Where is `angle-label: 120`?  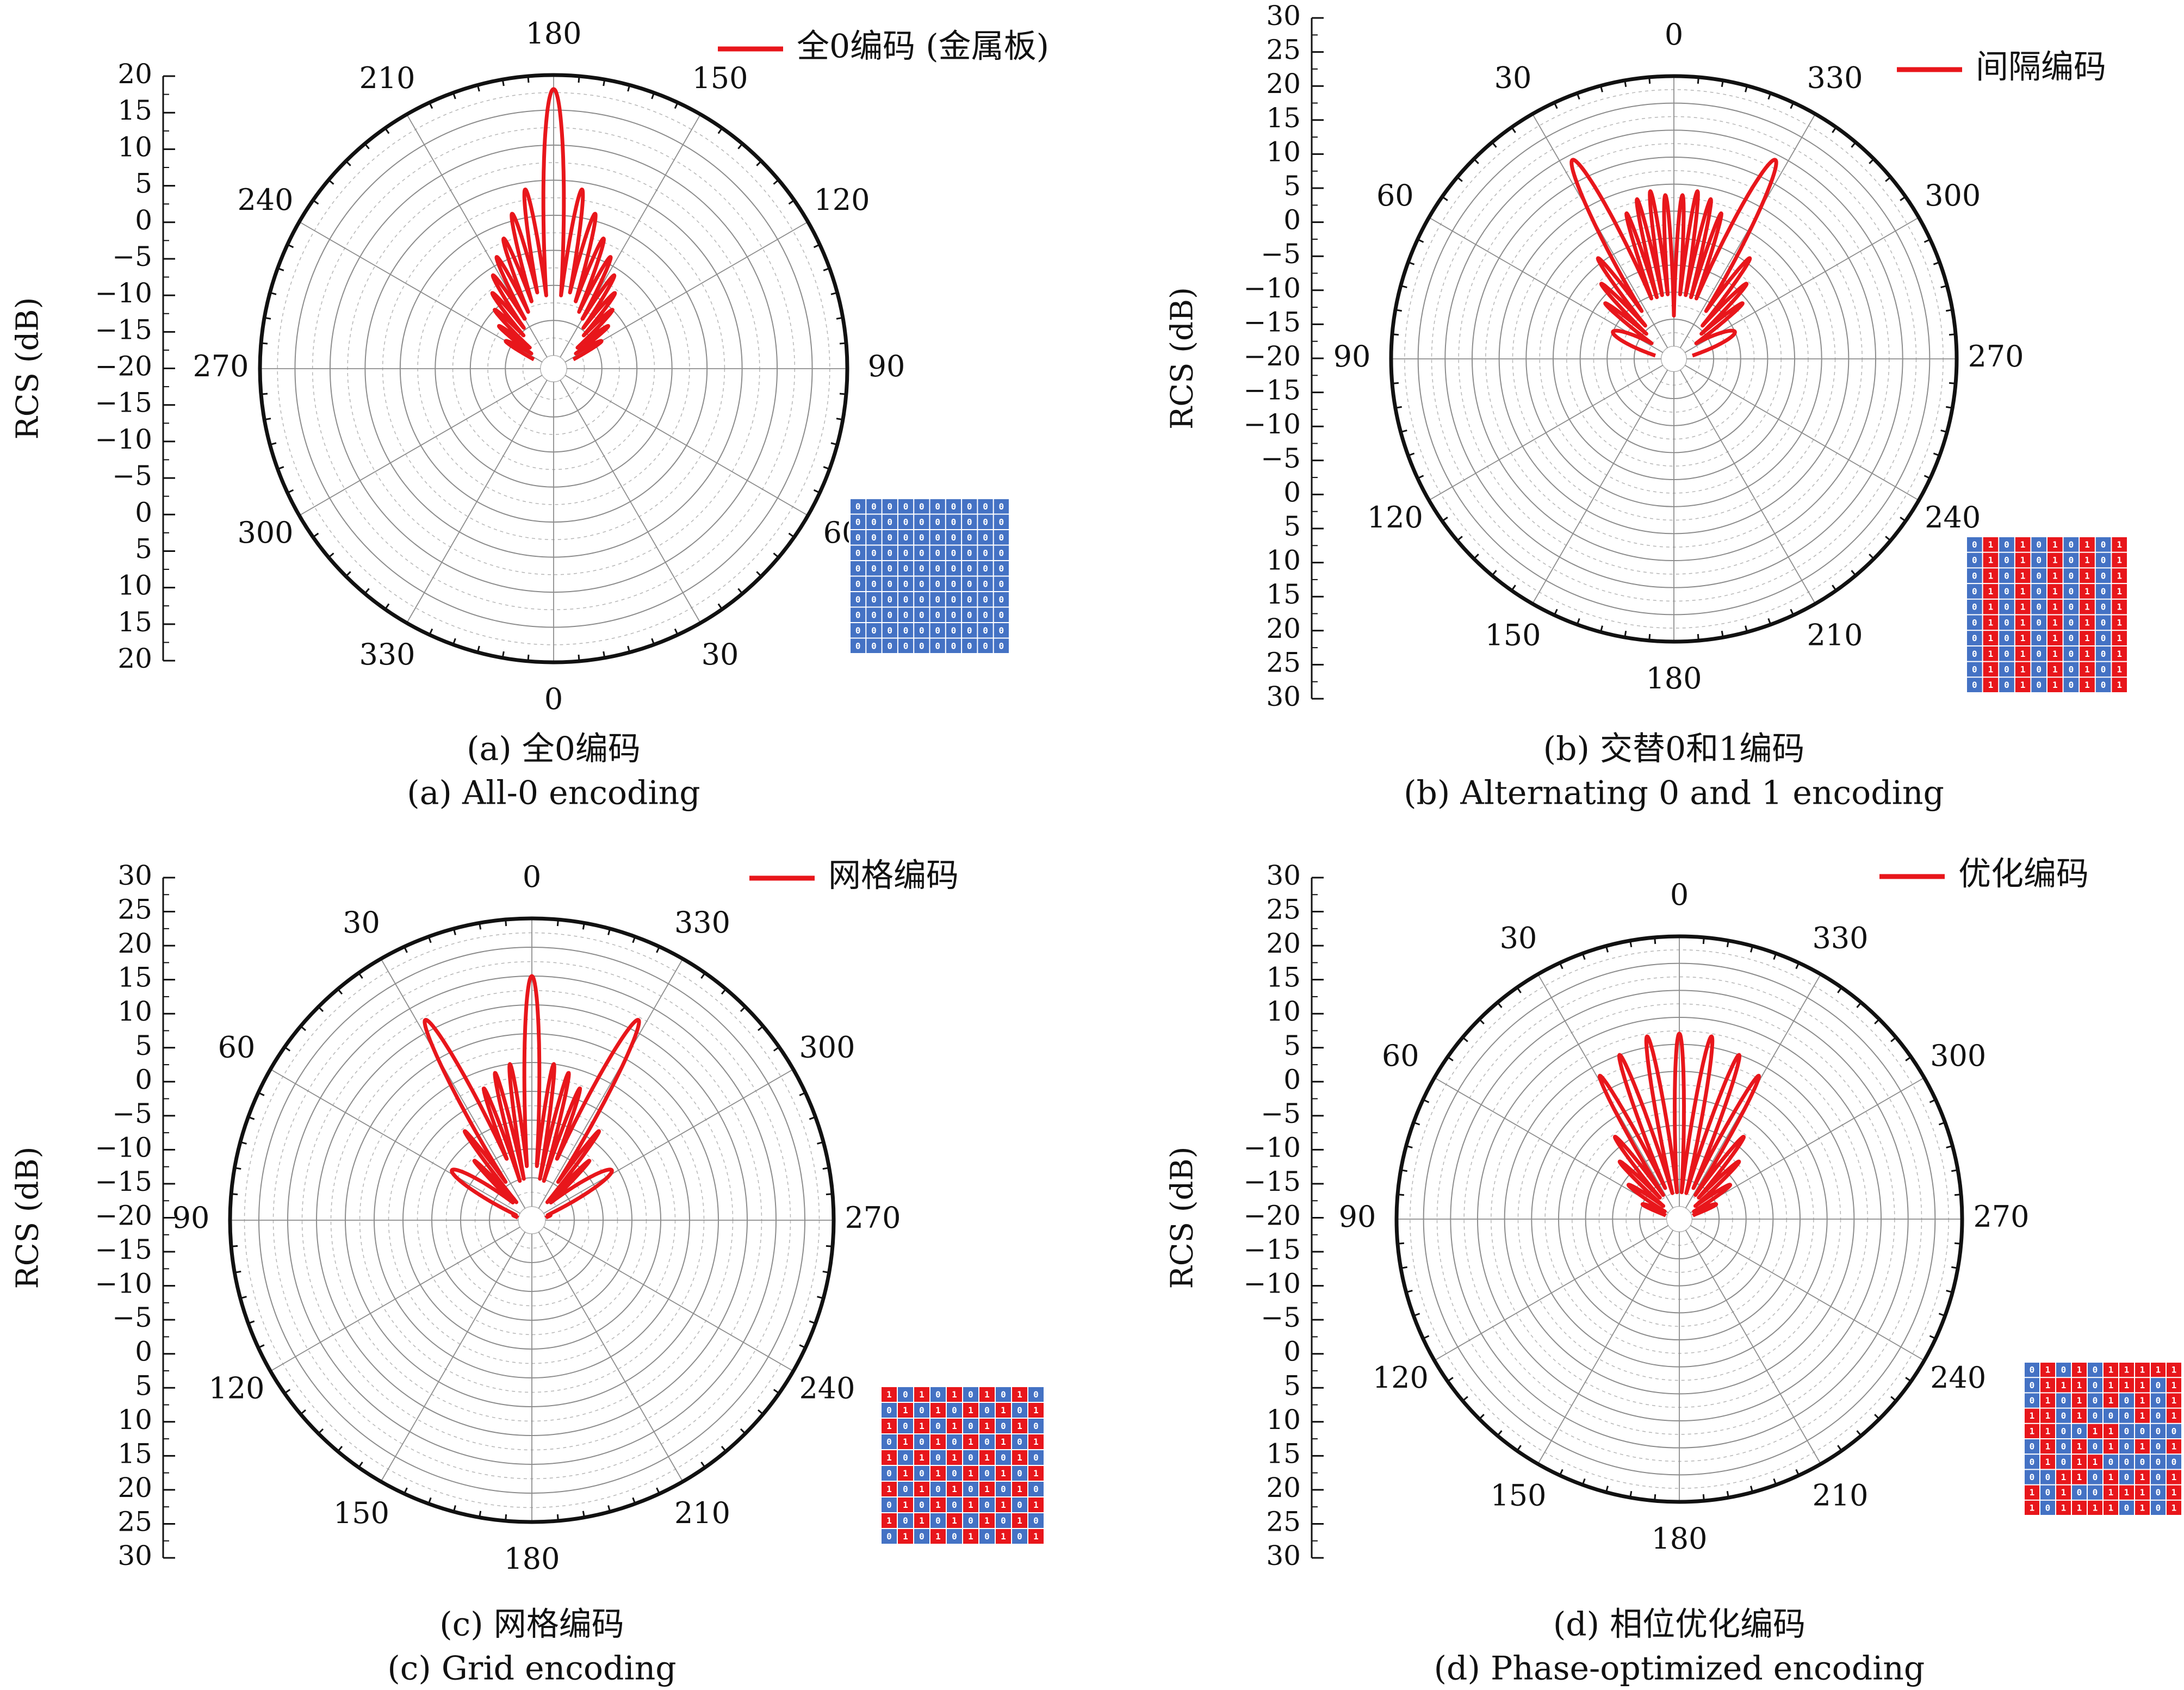
angle-label: 120 is located at coordinates (236, 1388).